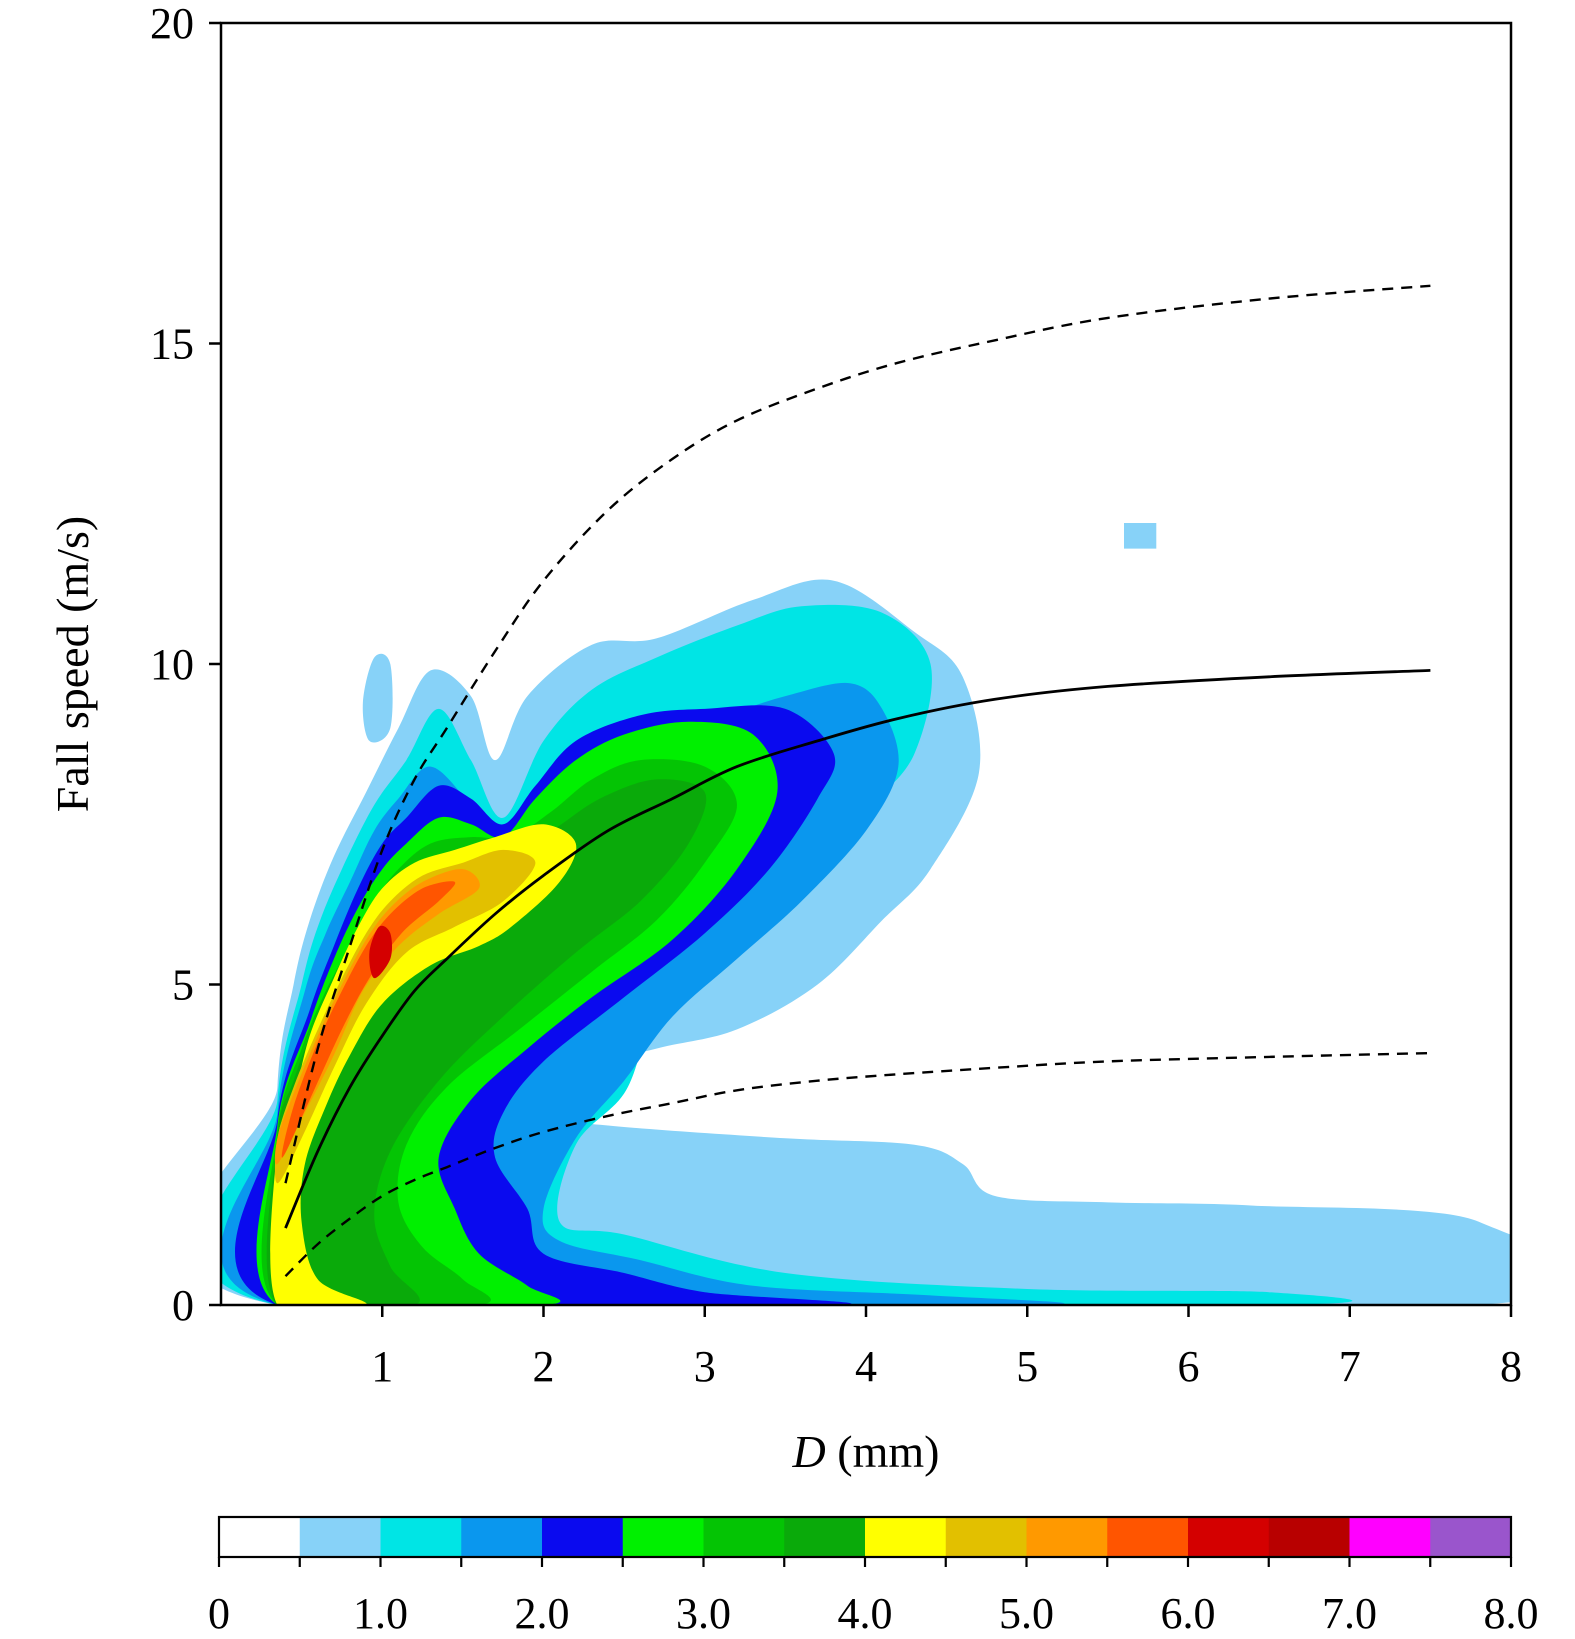 Image resolution: width=1575 pixels, height=1639 pixels. Describe the element at coordinates (1349, 1613) in the screenshot. I see `colorbar-label: 7.0` at that location.